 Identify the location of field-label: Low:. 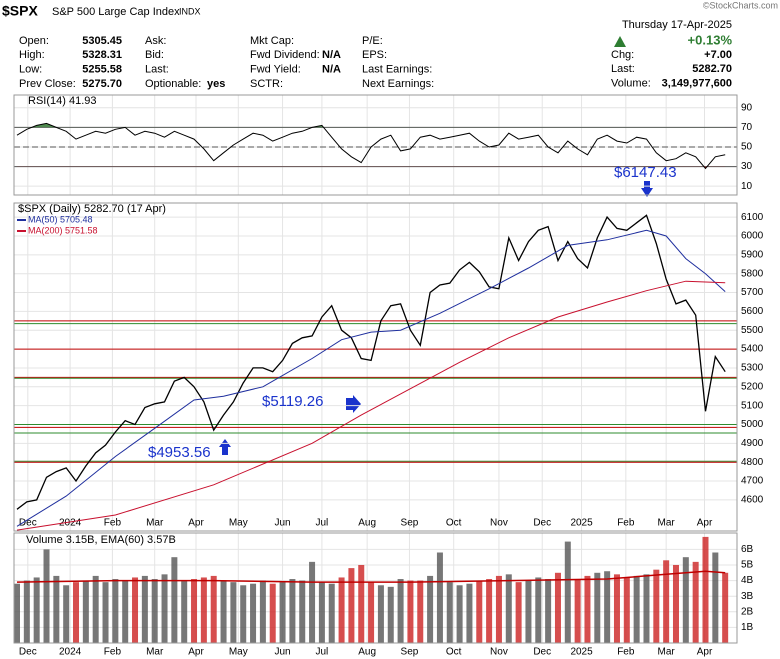
(30, 70).